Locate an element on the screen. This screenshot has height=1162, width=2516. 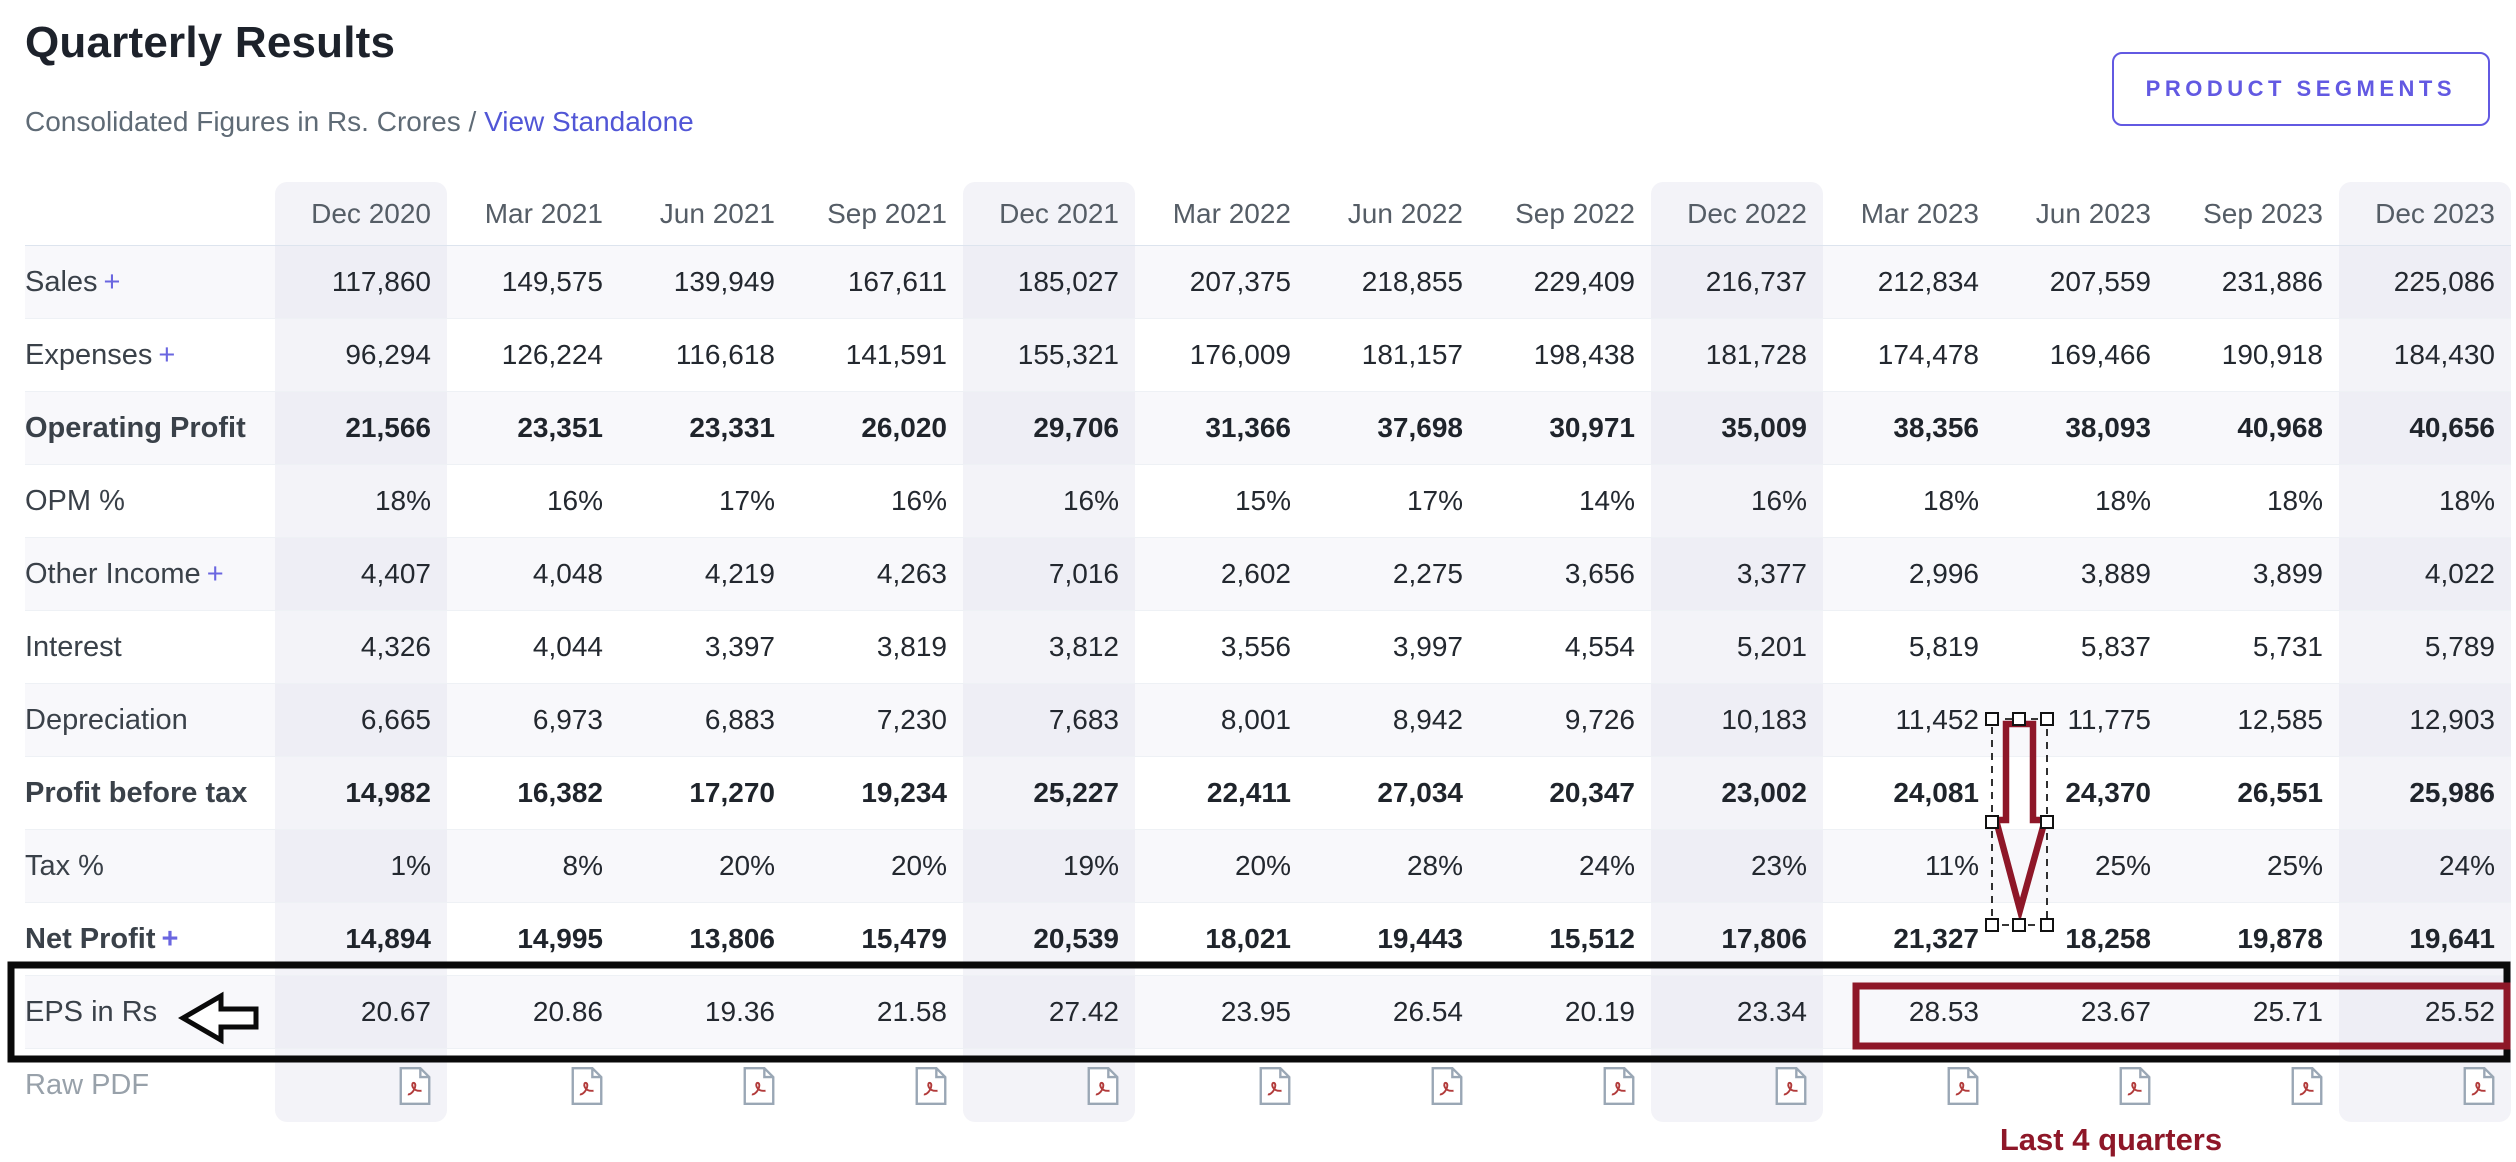
value-cell: 4,326 is located at coordinates (361, 647).